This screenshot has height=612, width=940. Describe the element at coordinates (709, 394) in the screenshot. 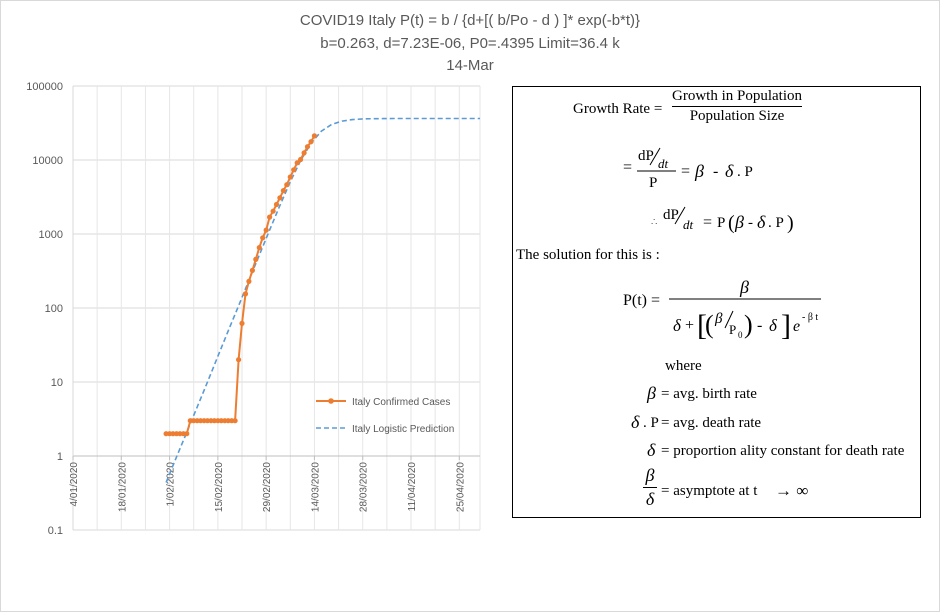

I see `def-birth-rate: = avg. birth rate` at that location.